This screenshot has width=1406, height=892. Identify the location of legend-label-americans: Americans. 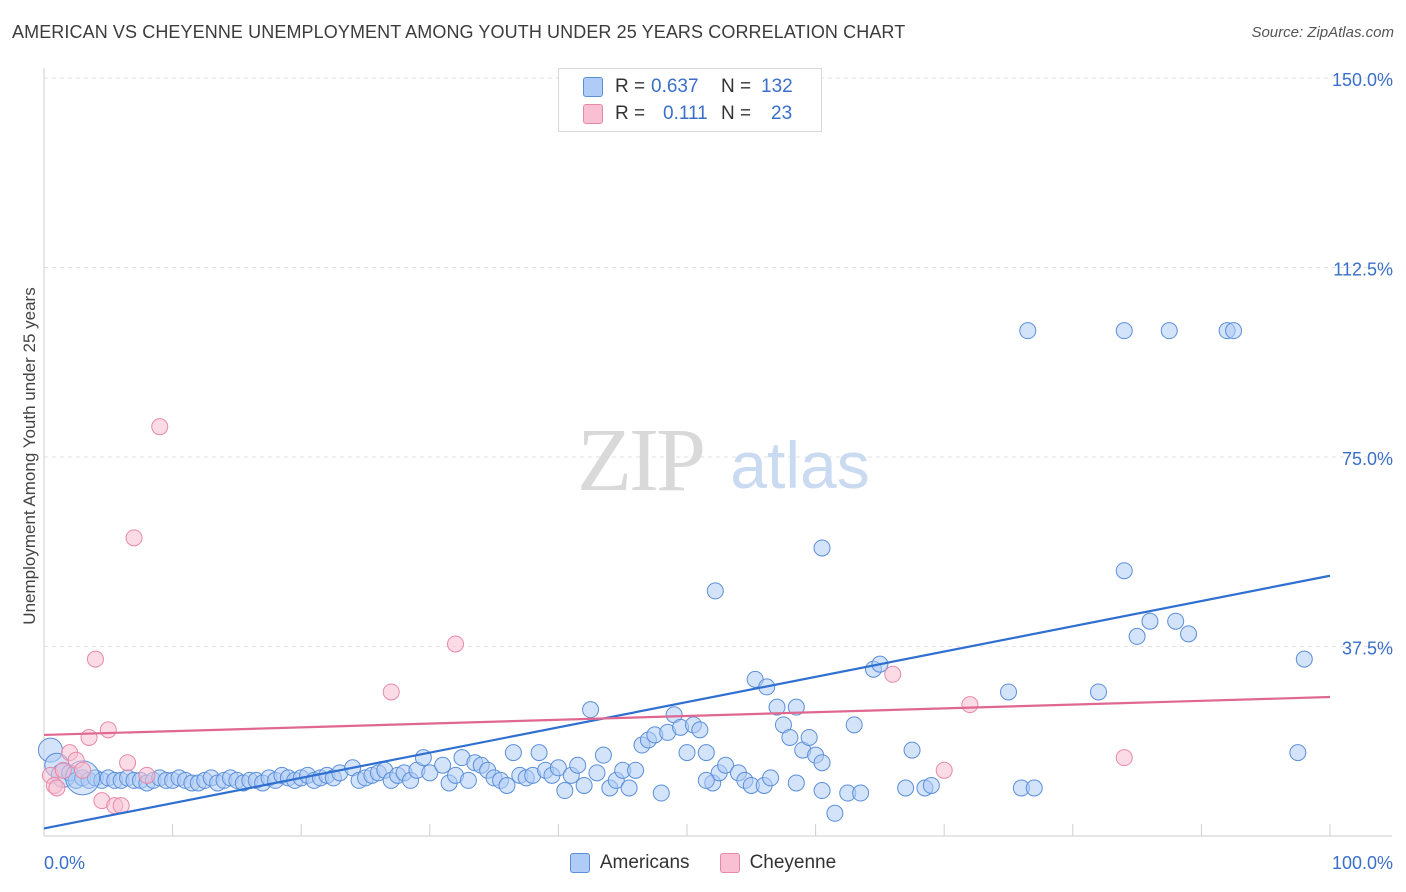
(644, 862).